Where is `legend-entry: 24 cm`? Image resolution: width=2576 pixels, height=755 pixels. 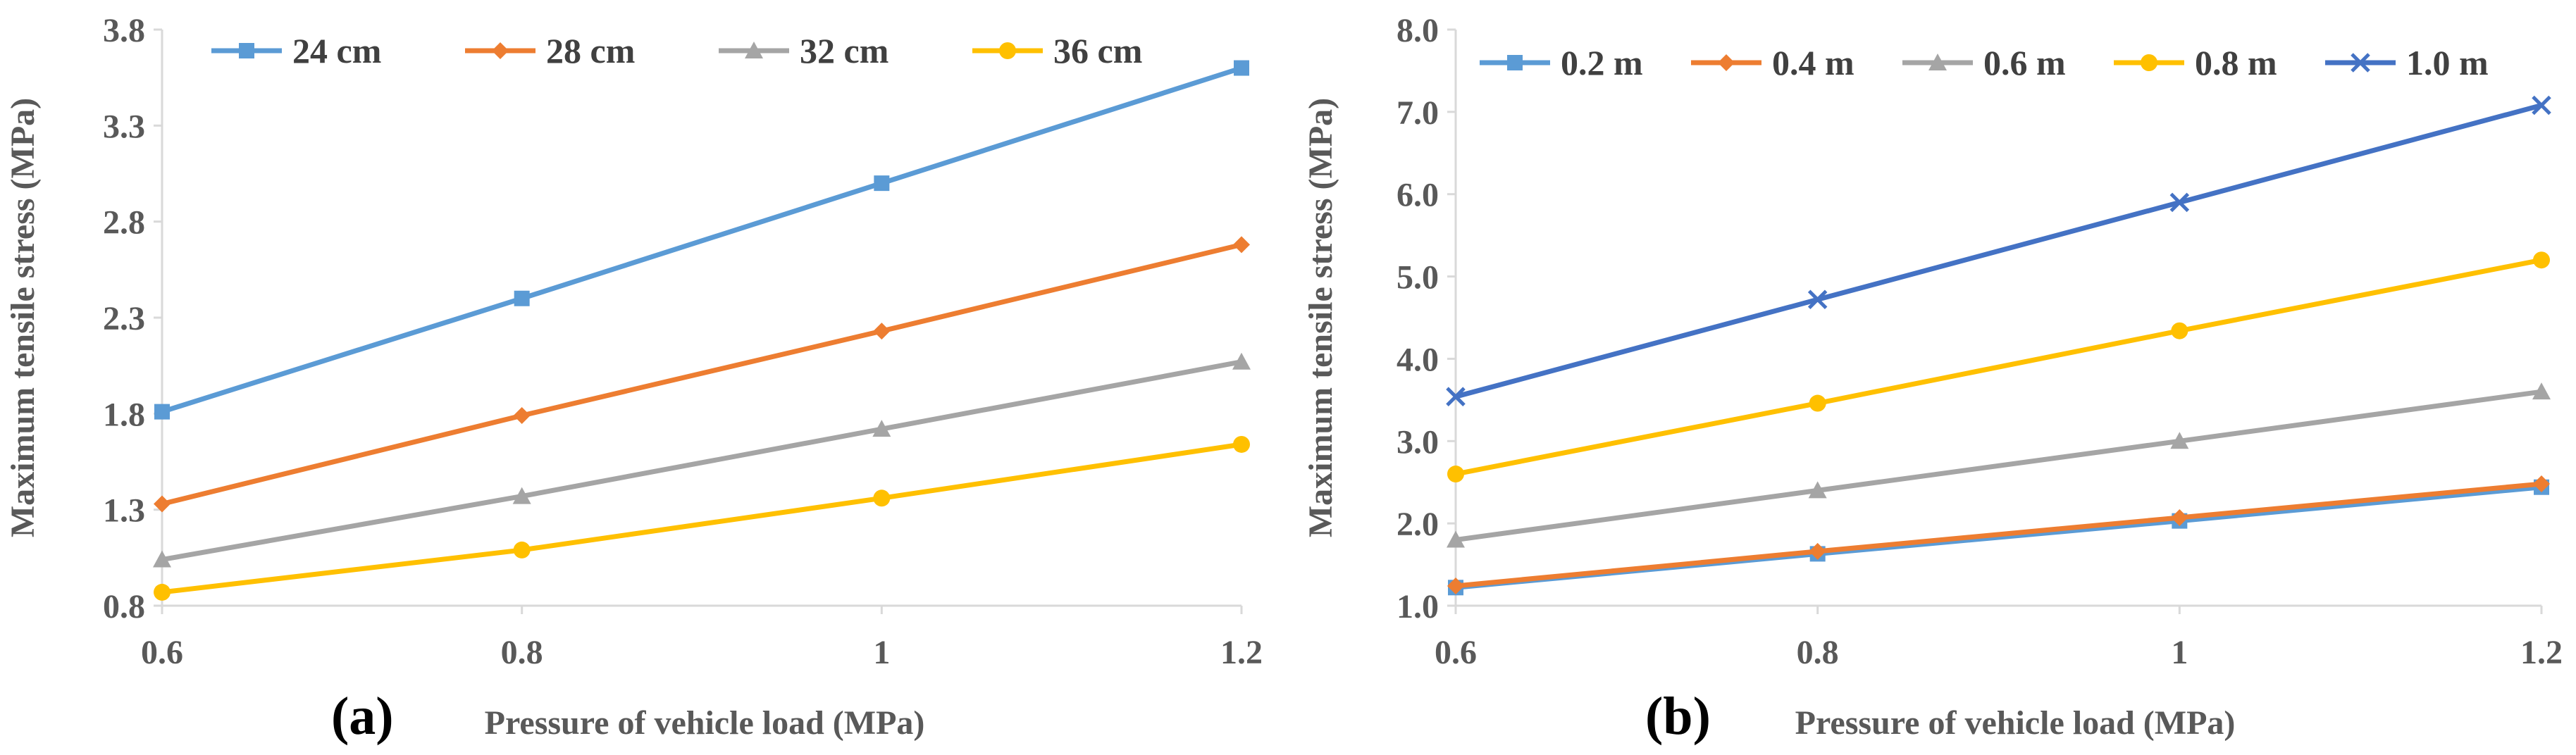 legend-entry: 24 cm is located at coordinates (296, 50).